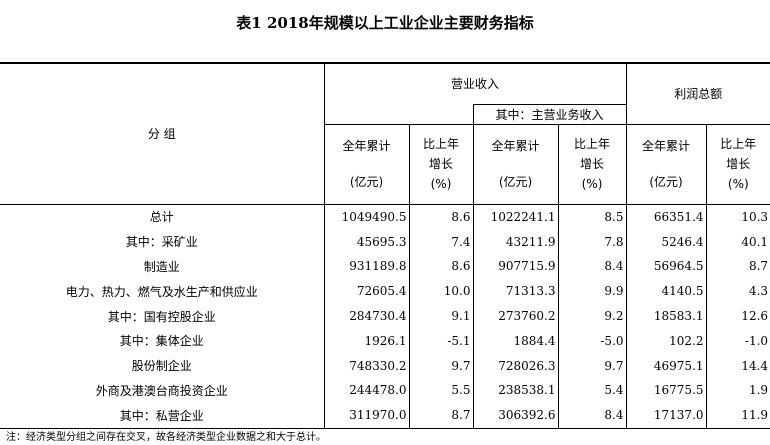 The image size is (770, 445). I want to click on cell-c3: 71313.3, so click(516, 291).